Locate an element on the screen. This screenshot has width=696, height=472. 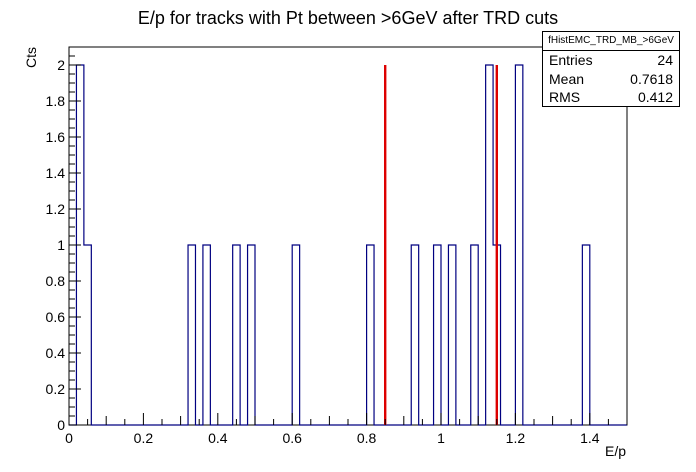
y-tick-label-8: 1.6 is located at coordinates (56, 137).